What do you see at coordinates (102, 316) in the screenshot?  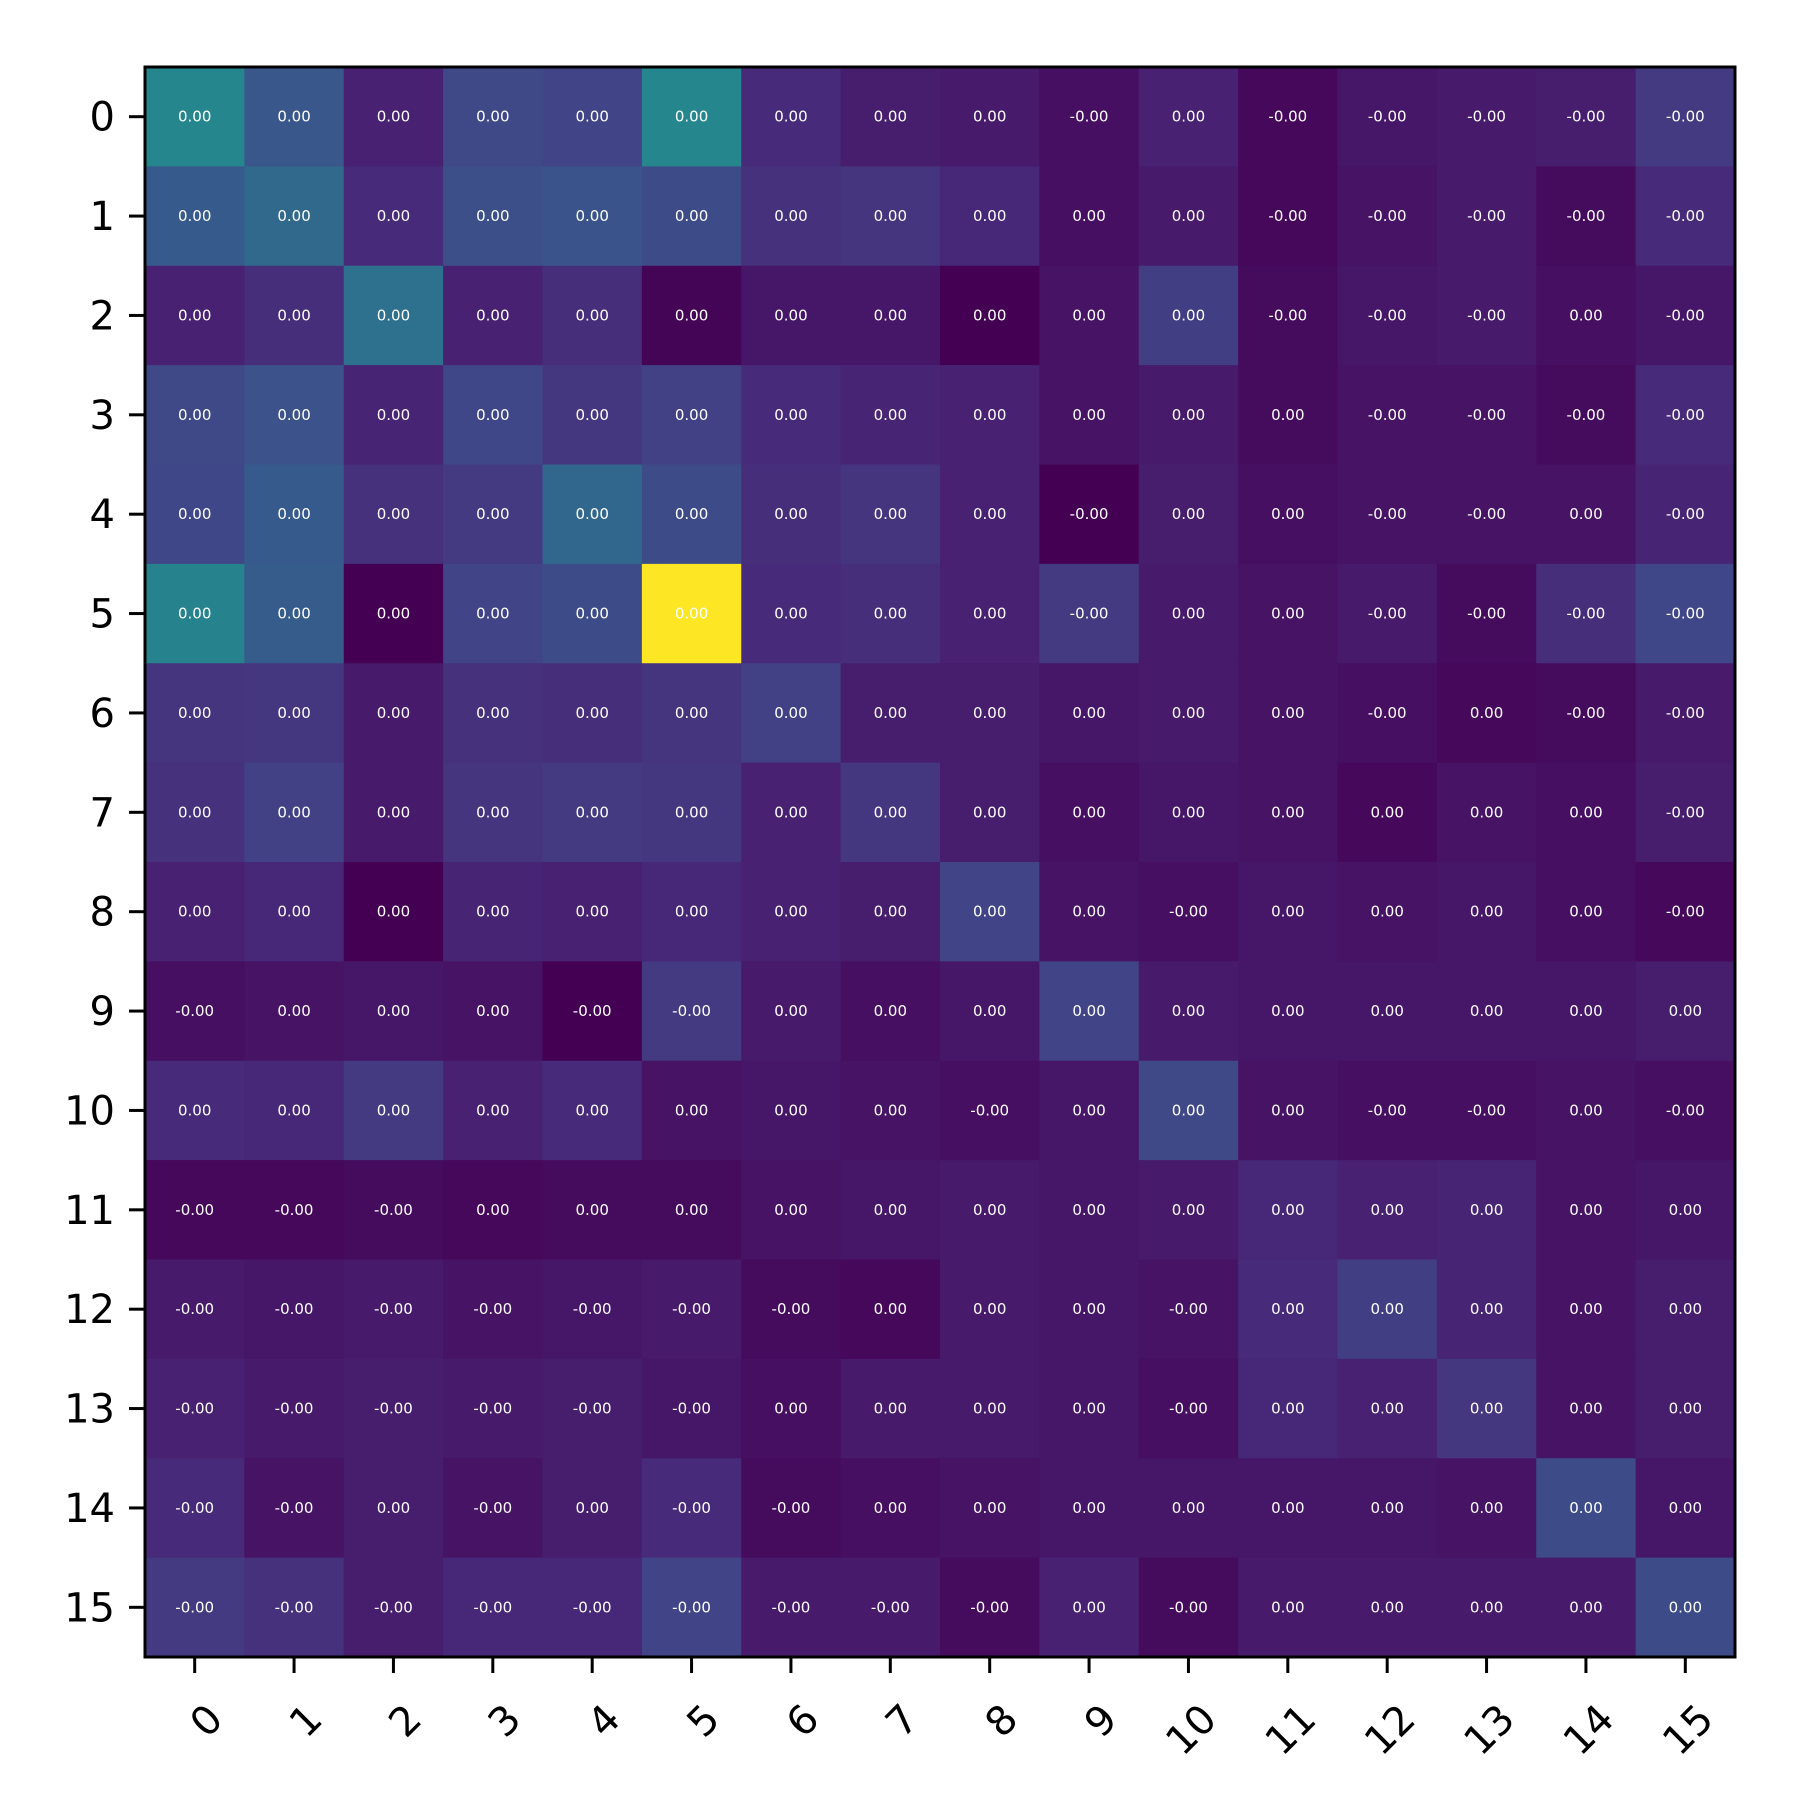 I see `y-tick-label: 2` at bounding box center [102, 316].